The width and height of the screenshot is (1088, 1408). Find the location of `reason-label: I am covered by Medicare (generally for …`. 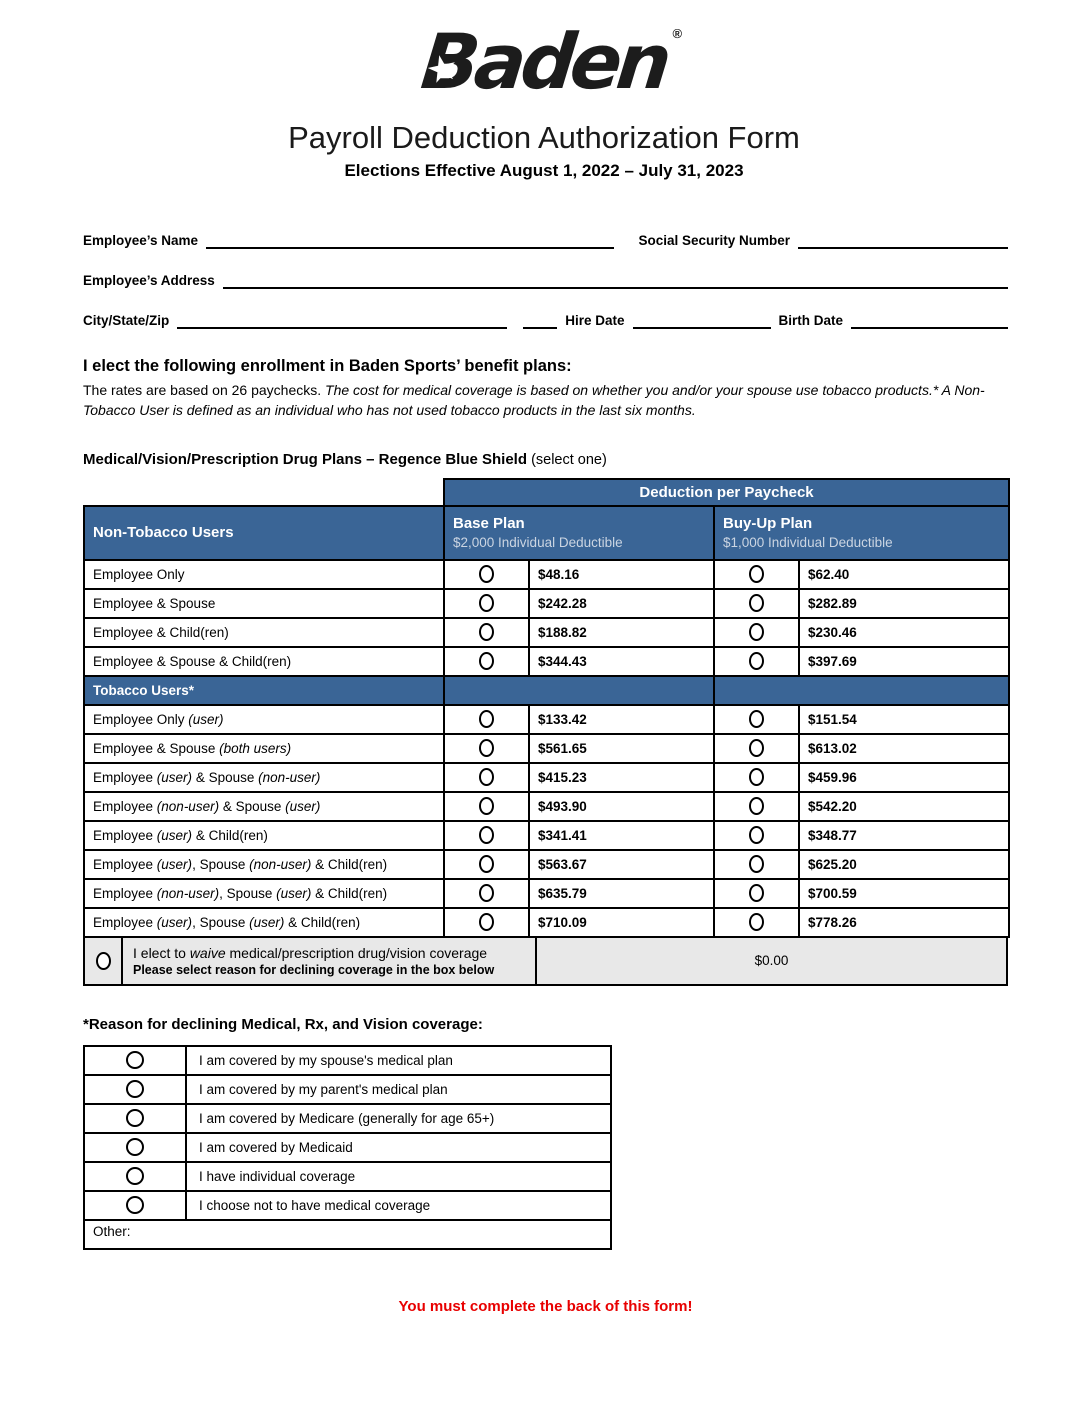

reason-label: I am covered by Medicare (generally for … is located at coordinates (398, 1118).